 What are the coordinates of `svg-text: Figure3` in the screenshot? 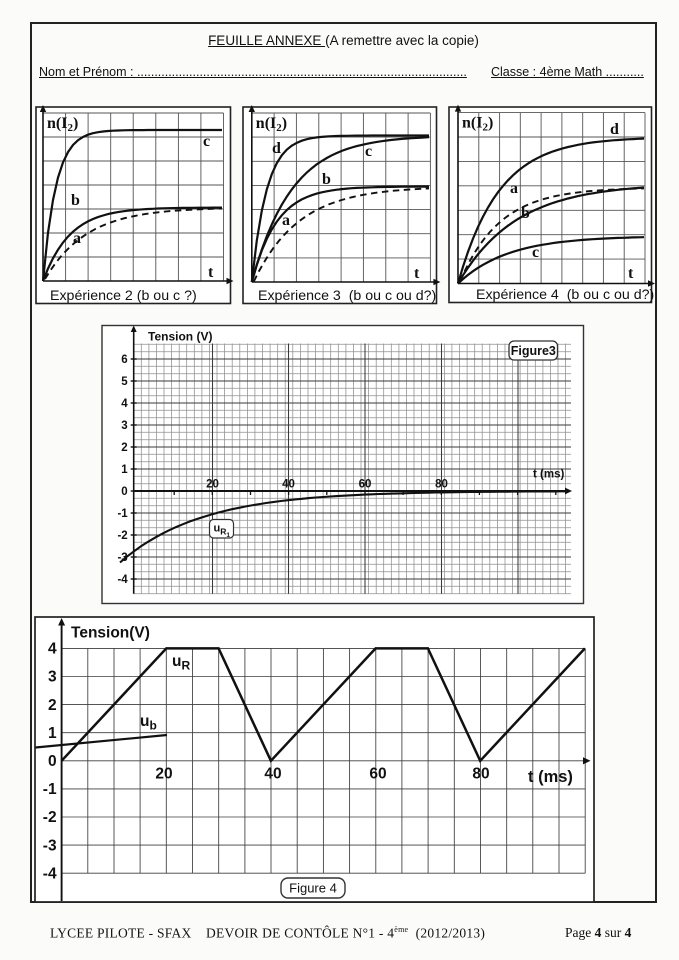 It's located at (533, 351).